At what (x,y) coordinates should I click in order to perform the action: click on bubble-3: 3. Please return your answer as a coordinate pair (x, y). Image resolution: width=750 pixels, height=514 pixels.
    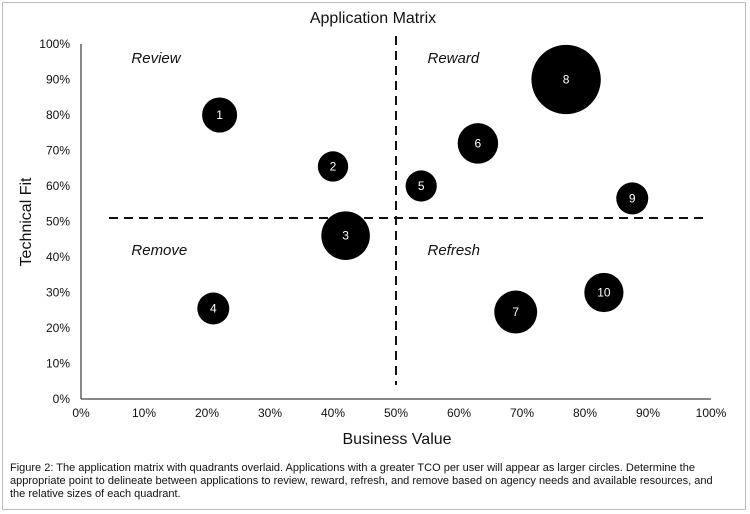
    Looking at the image, I should click on (345, 235).